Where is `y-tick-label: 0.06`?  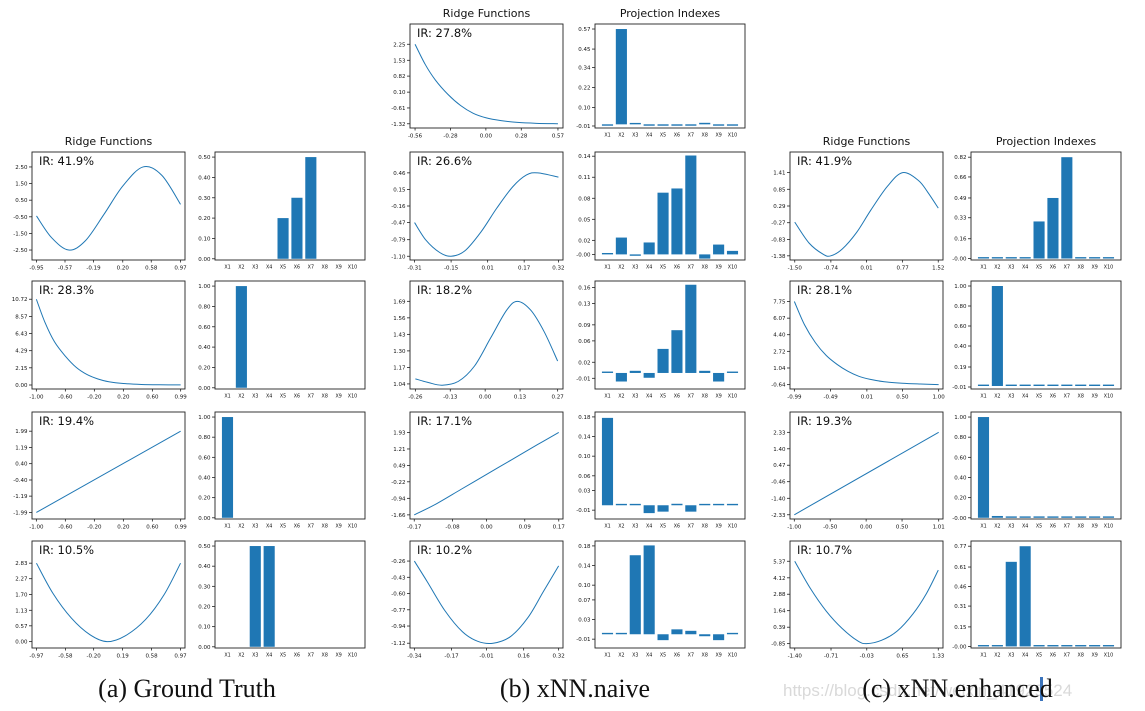 y-tick-label: 0.06 is located at coordinates (584, 477).